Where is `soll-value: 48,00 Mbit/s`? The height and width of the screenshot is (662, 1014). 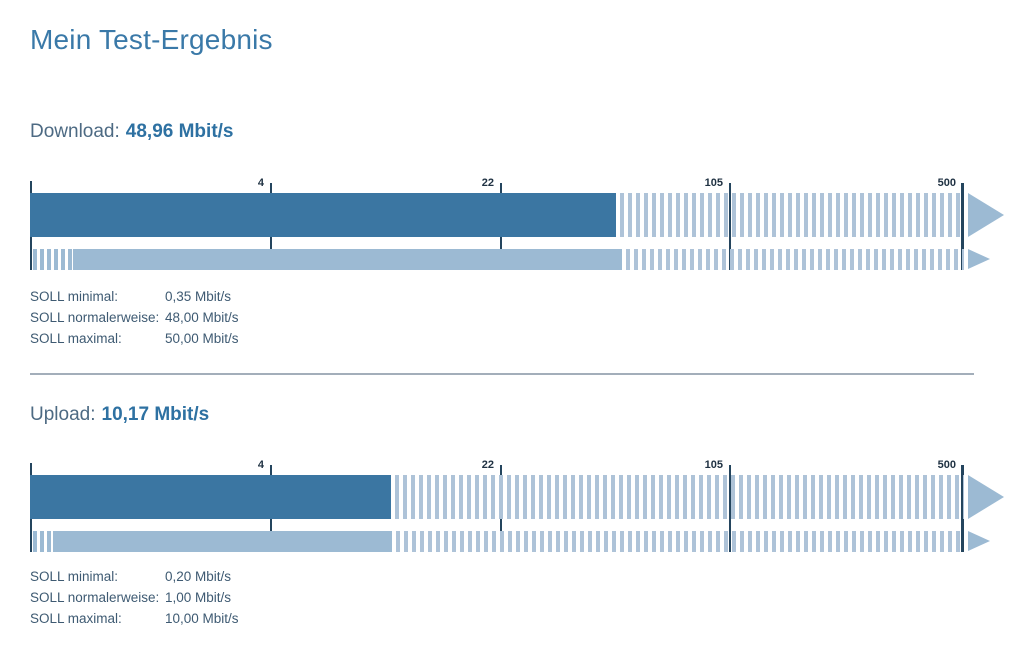
soll-value: 48,00 Mbit/s is located at coordinates (202, 317).